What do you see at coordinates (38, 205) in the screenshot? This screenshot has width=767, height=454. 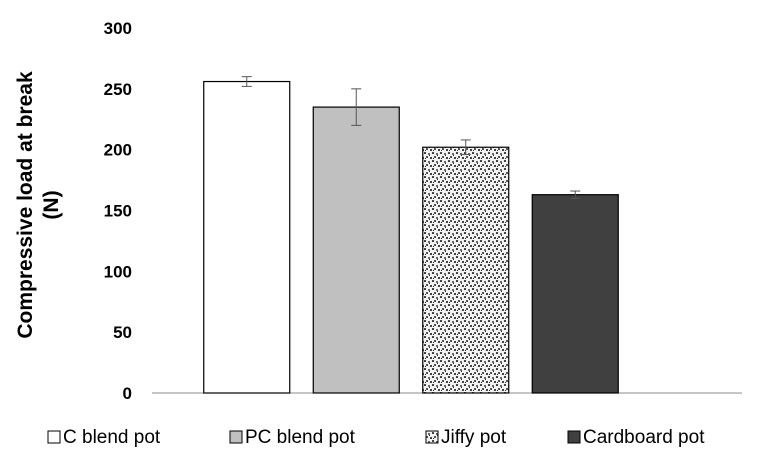 I see `y-axis-title: Compressive load at break (N)` at bounding box center [38, 205].